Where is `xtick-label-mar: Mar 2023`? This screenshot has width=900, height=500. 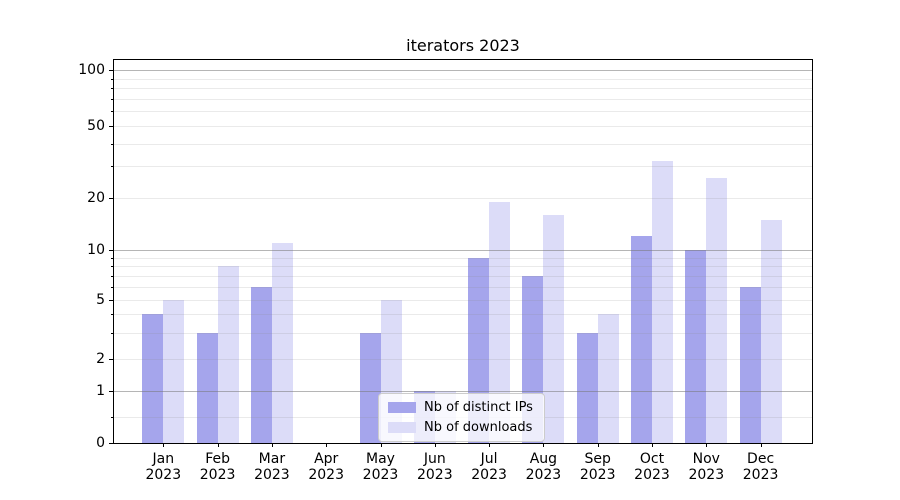
xtick-label-mar: Mar 2023 is located at coordinates (272, 467).